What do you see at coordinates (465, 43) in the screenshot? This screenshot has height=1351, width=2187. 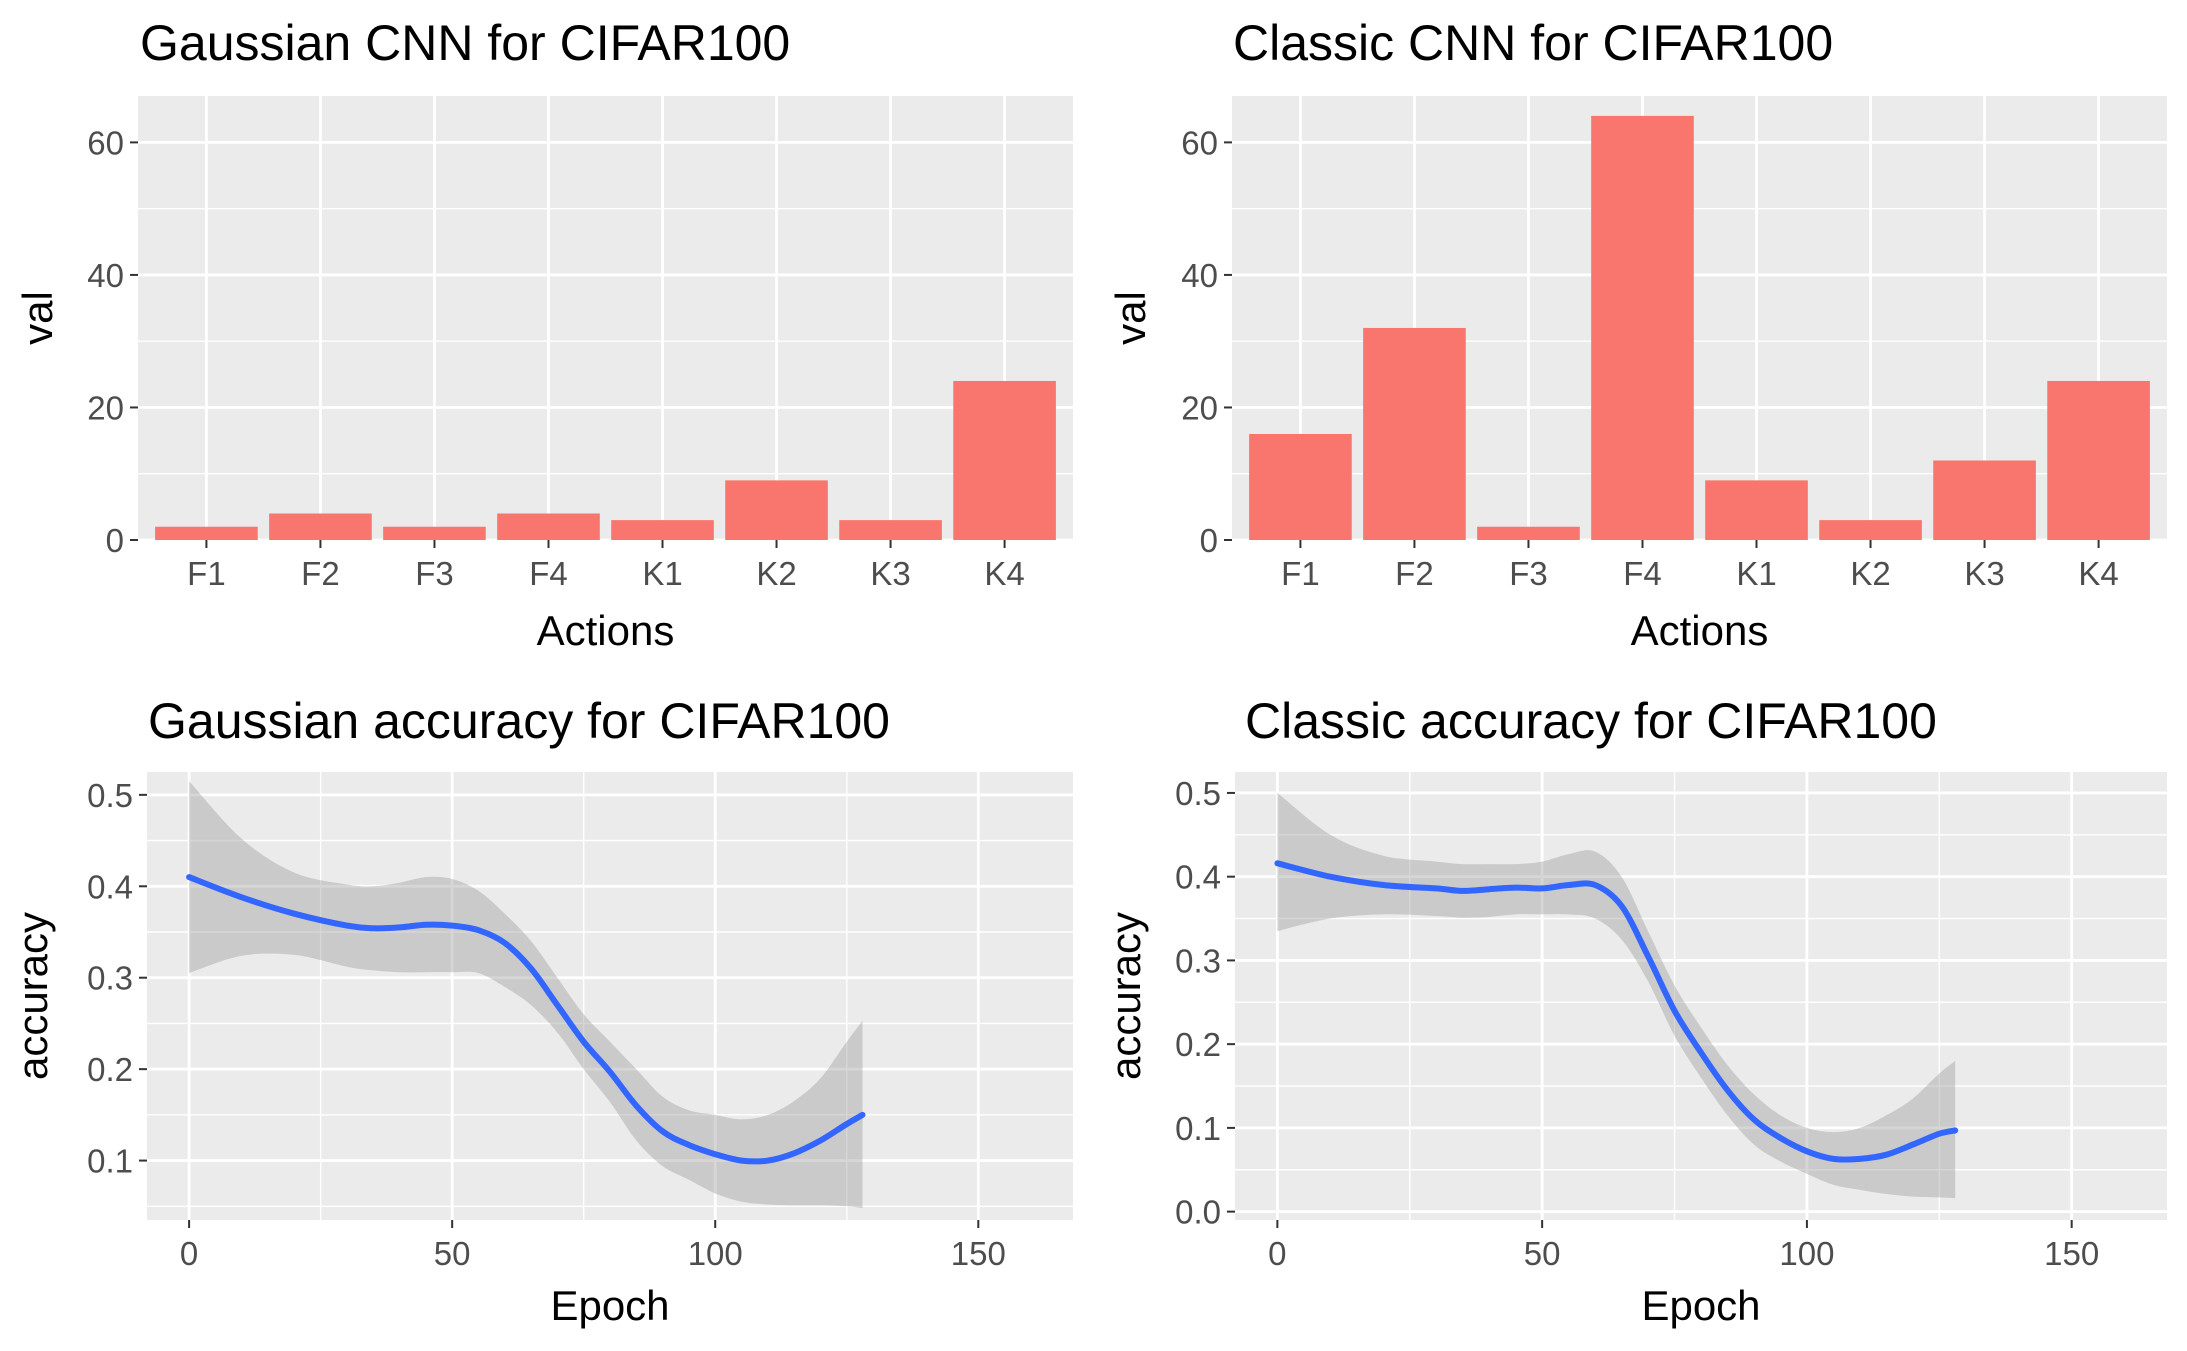 I see `chart-title: Gaussian CNN for CIFAR100` at bounding box center [465, 43].